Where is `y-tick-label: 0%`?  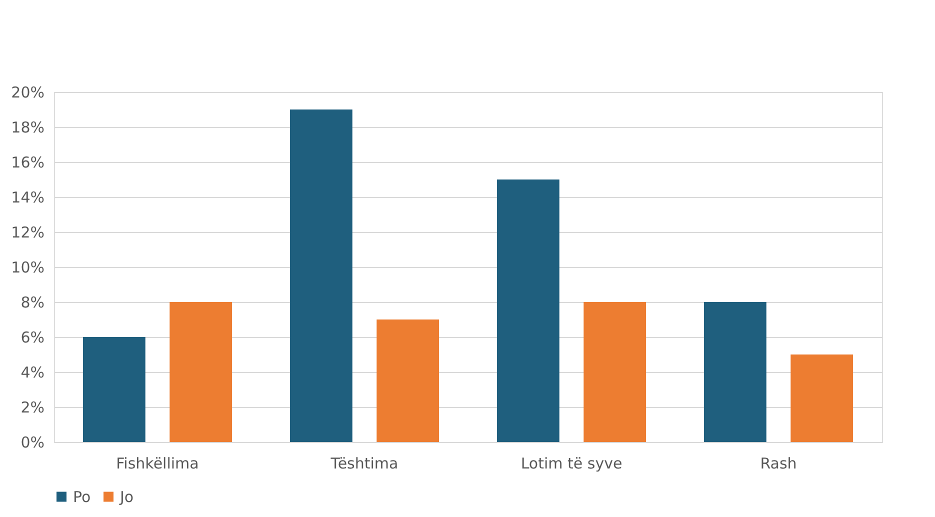 y-tick-label: 0% is located at coordinates (32, 443).